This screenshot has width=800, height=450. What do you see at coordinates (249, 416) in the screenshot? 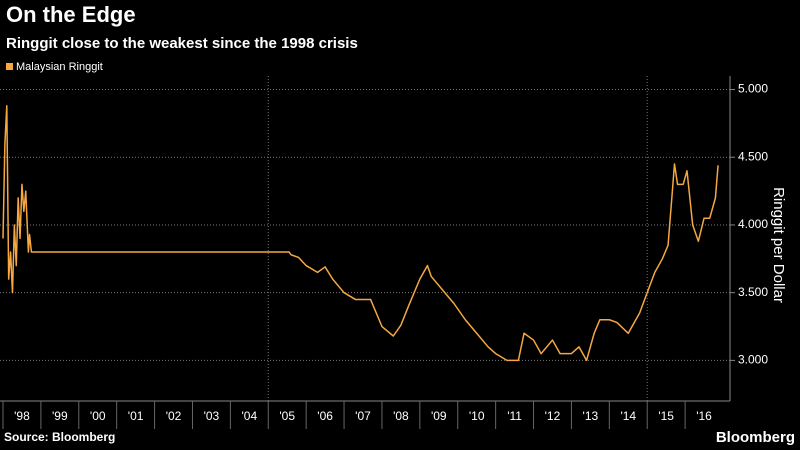
I see `x-tick-label: '04` at bounding box center [249, 416].